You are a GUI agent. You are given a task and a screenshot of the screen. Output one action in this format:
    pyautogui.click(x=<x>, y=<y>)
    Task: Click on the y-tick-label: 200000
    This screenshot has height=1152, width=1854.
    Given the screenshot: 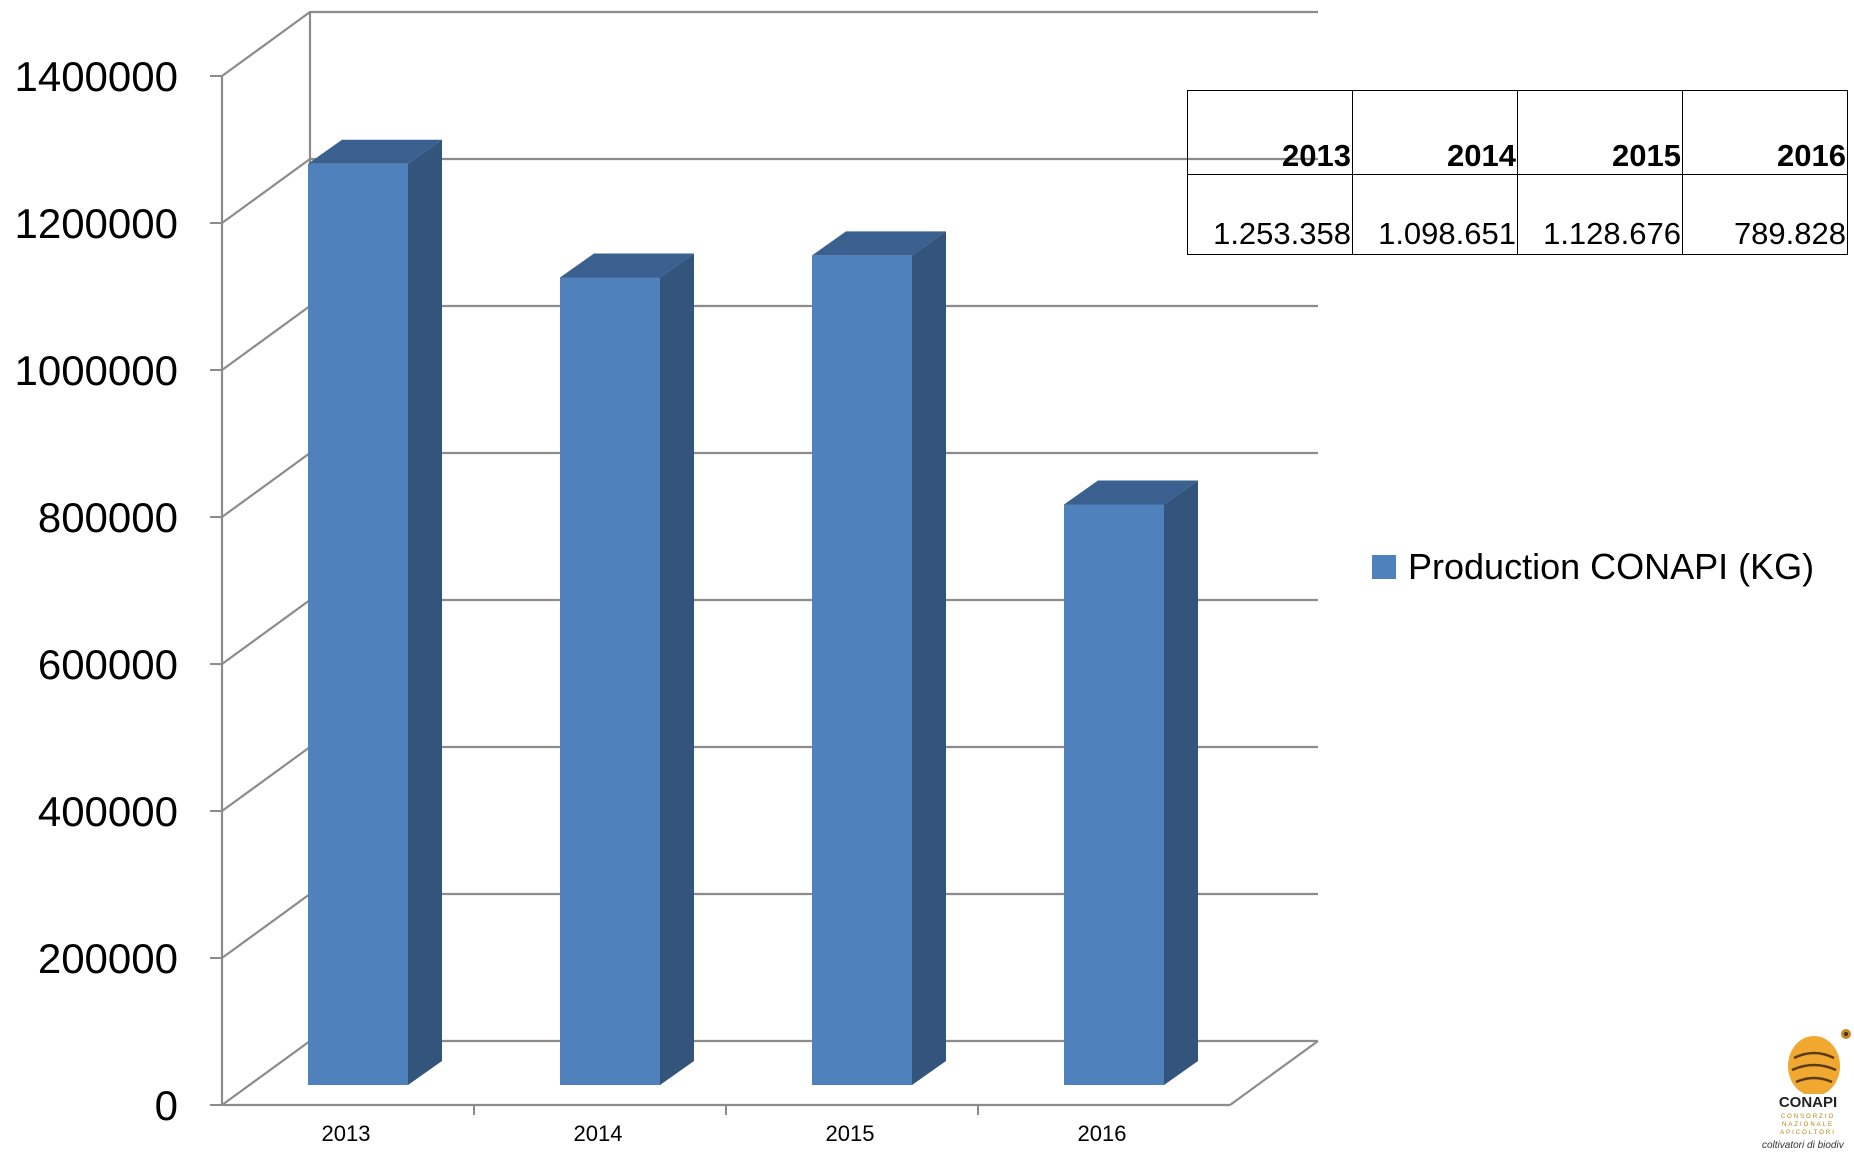 What is the action you would take?
    pyautogui.click(x=108, y=958)
    